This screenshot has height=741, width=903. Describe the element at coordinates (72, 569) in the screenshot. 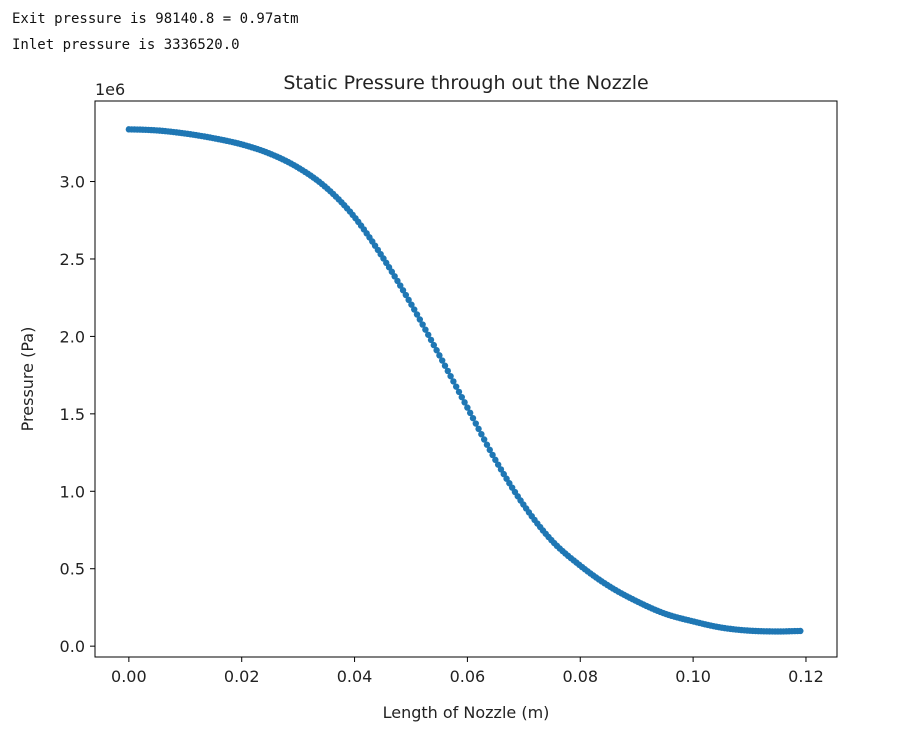

I see `y-tick-label: 0.5` at that location.